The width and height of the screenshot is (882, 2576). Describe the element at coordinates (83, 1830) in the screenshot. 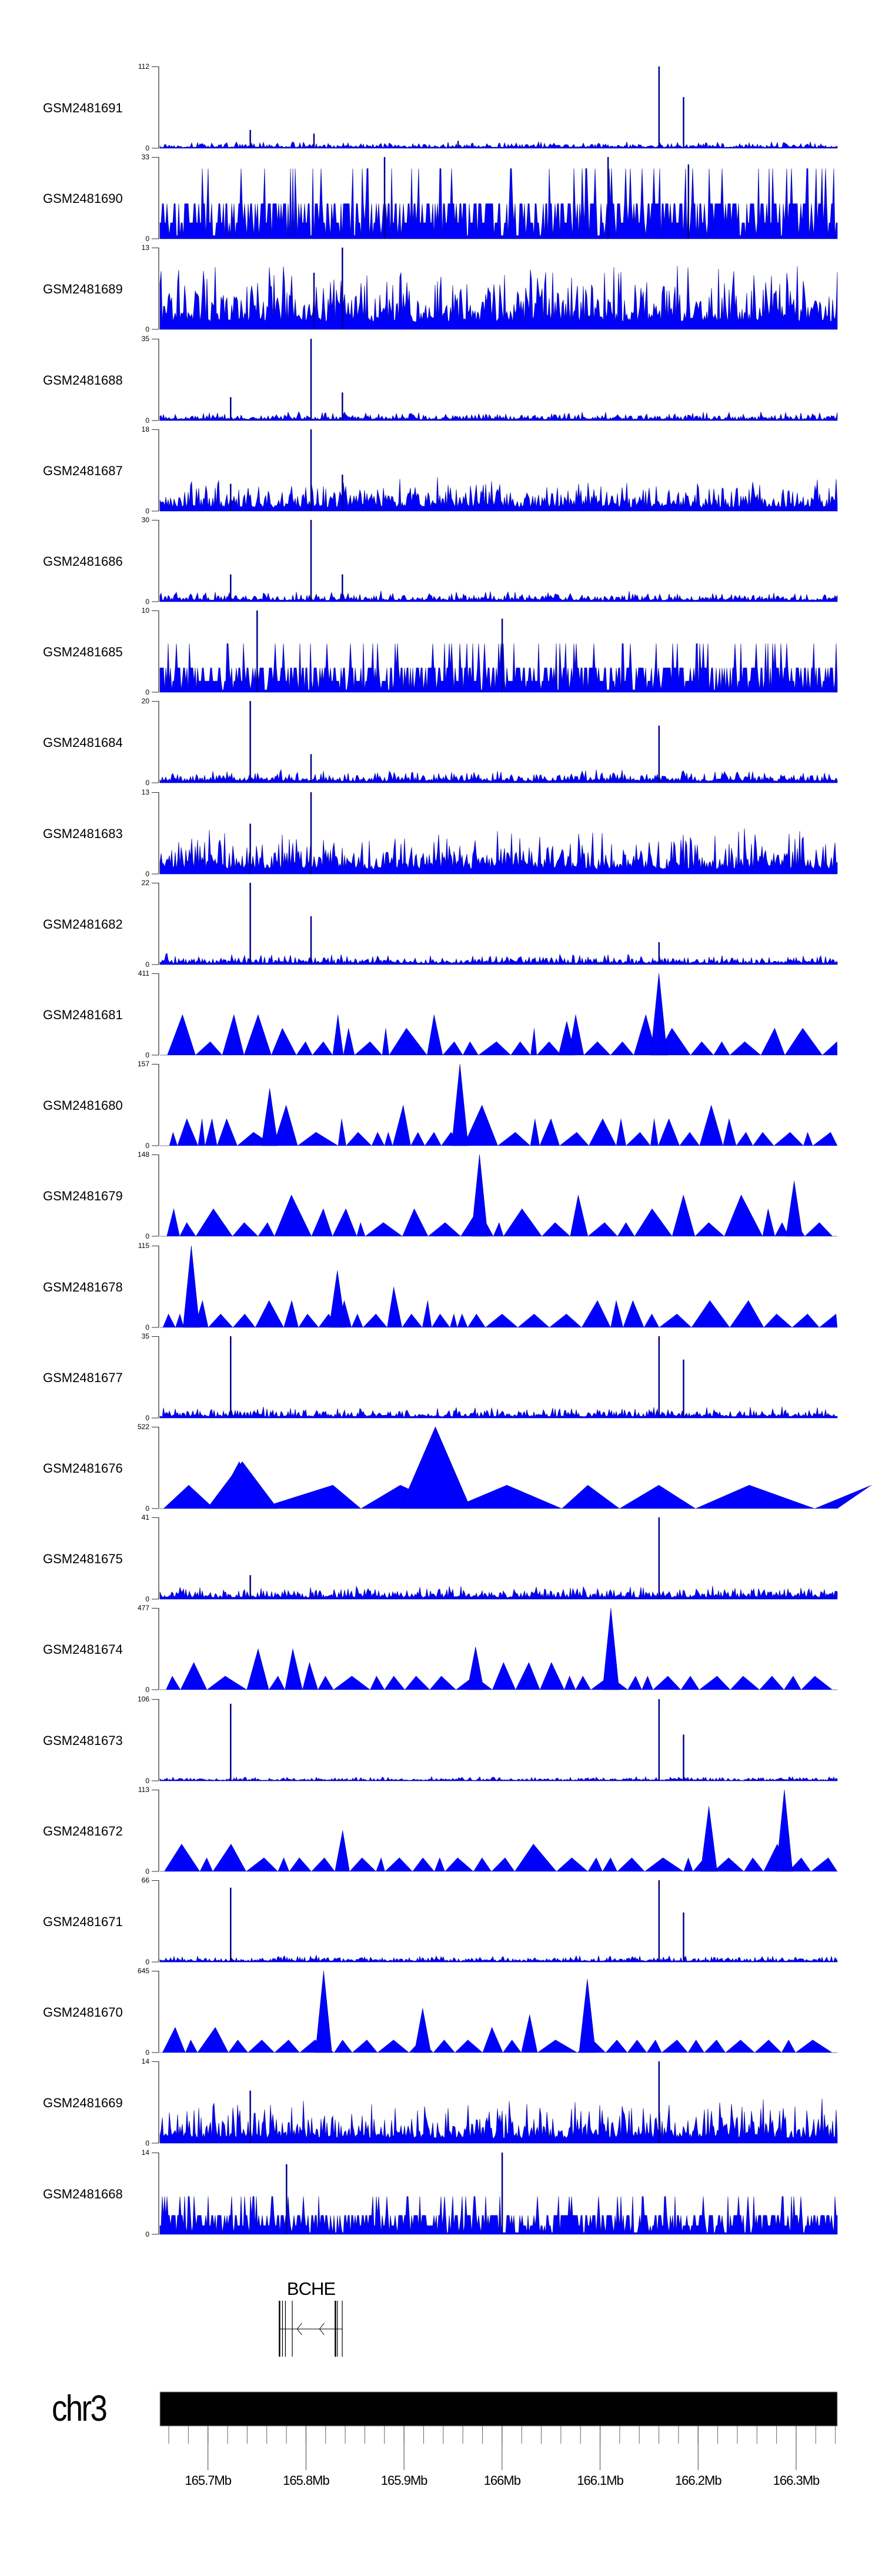

I see `track-label: GSM2481672` at that location.